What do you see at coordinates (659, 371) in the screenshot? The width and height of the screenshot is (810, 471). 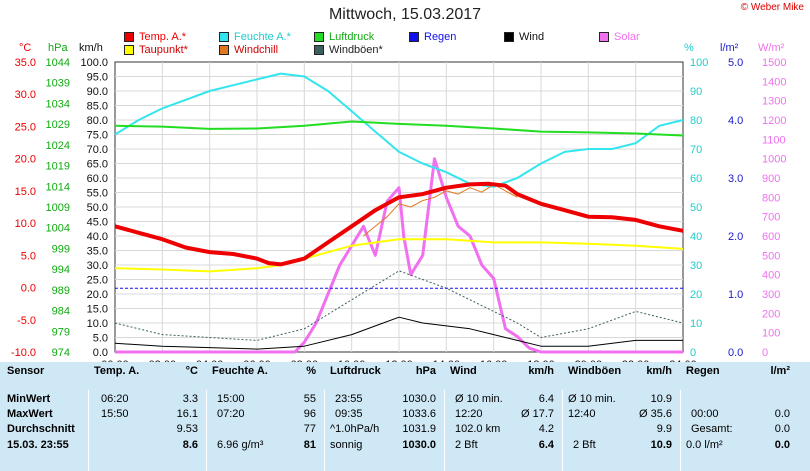 I see `summary-gust-unit: km/h` at bounding box center [659, 371].